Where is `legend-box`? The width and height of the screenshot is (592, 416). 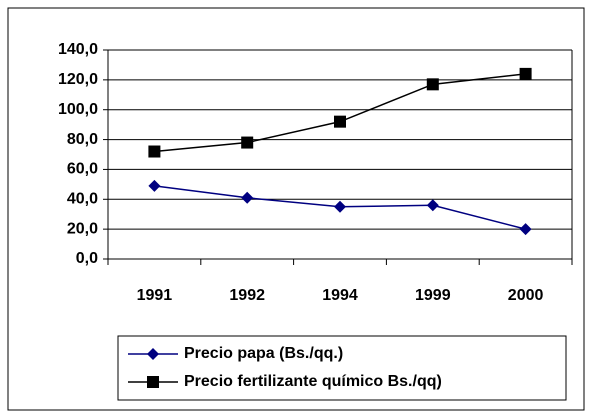
legend-box is located at coordinates (342, 368).